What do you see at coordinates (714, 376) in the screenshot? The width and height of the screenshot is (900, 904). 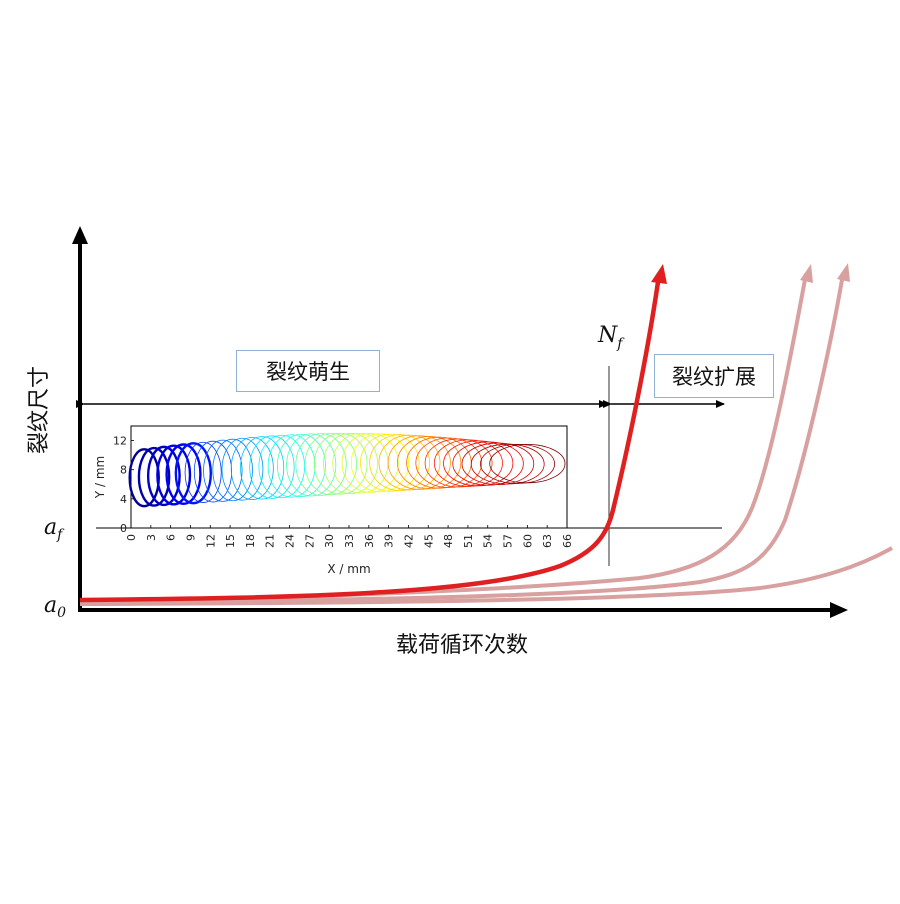 I see `propagation-phase-label: 裂纹扩展` at bounding box center [714, 376].